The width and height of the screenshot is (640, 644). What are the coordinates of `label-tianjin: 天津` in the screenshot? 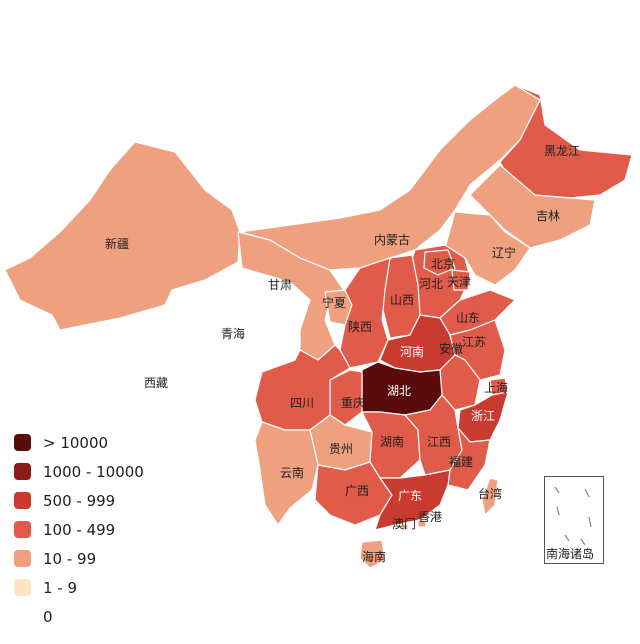 It's located at (459, 282).